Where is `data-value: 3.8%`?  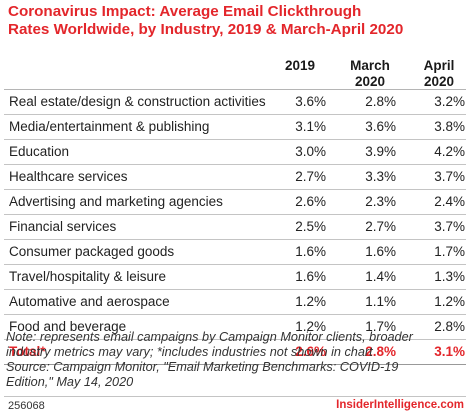 data-value: 3.8% is located at coordinates (449, 126).